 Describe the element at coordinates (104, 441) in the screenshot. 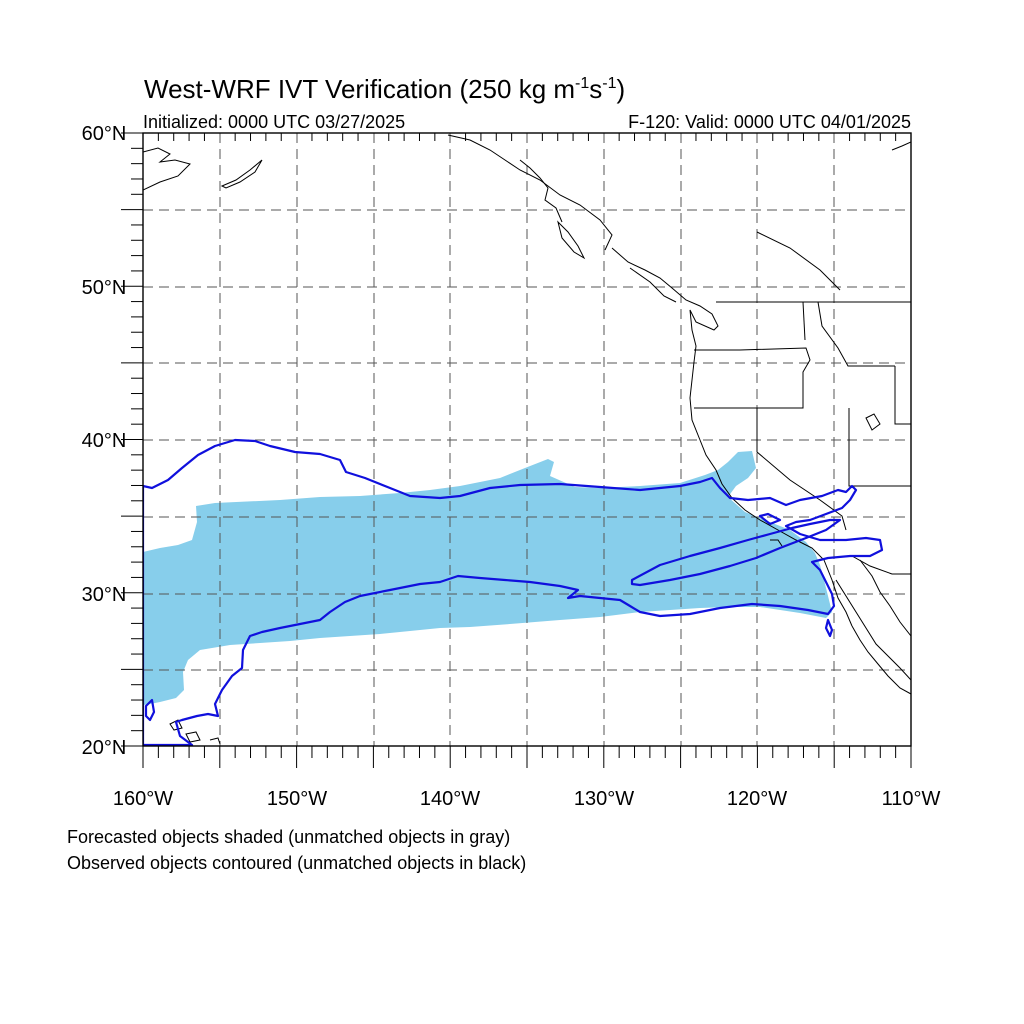

I see `lat-label-40: 40°N` at that location.